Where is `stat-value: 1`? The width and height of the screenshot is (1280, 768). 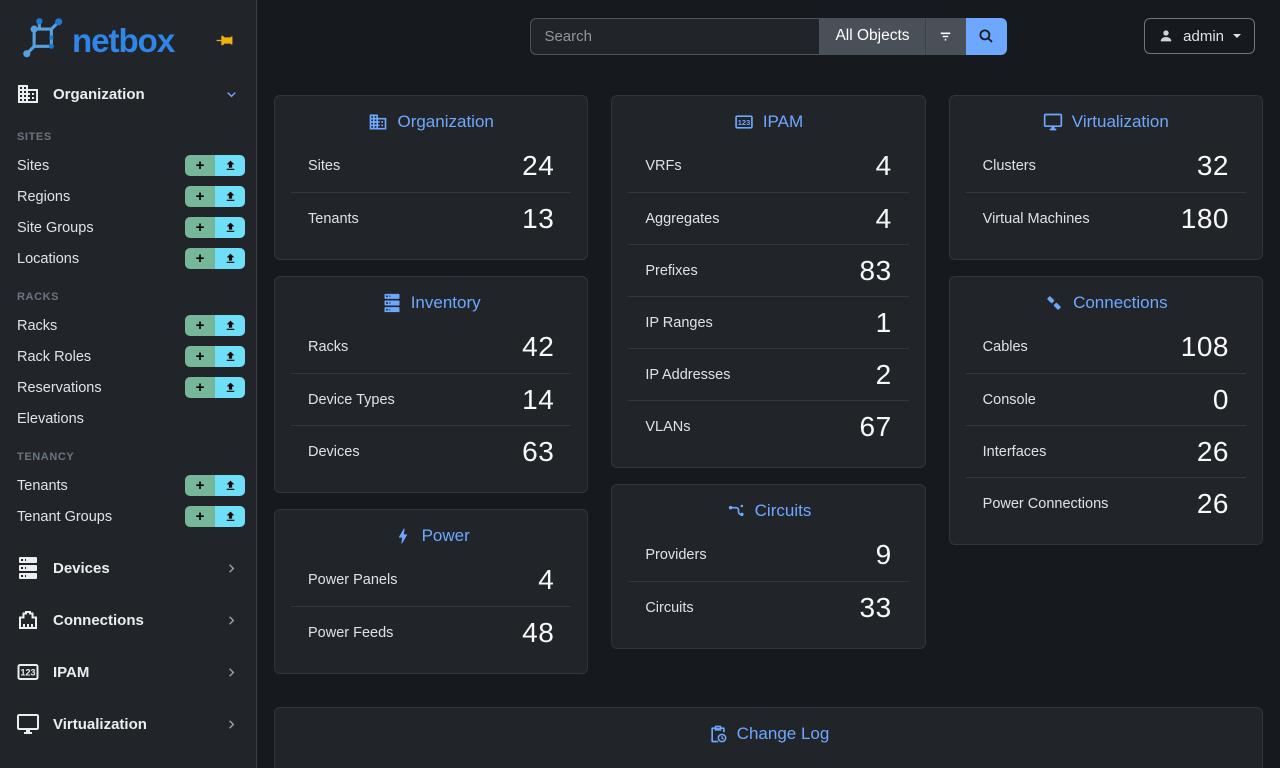 stat-value: 1 is located at coordinates (883, 322).